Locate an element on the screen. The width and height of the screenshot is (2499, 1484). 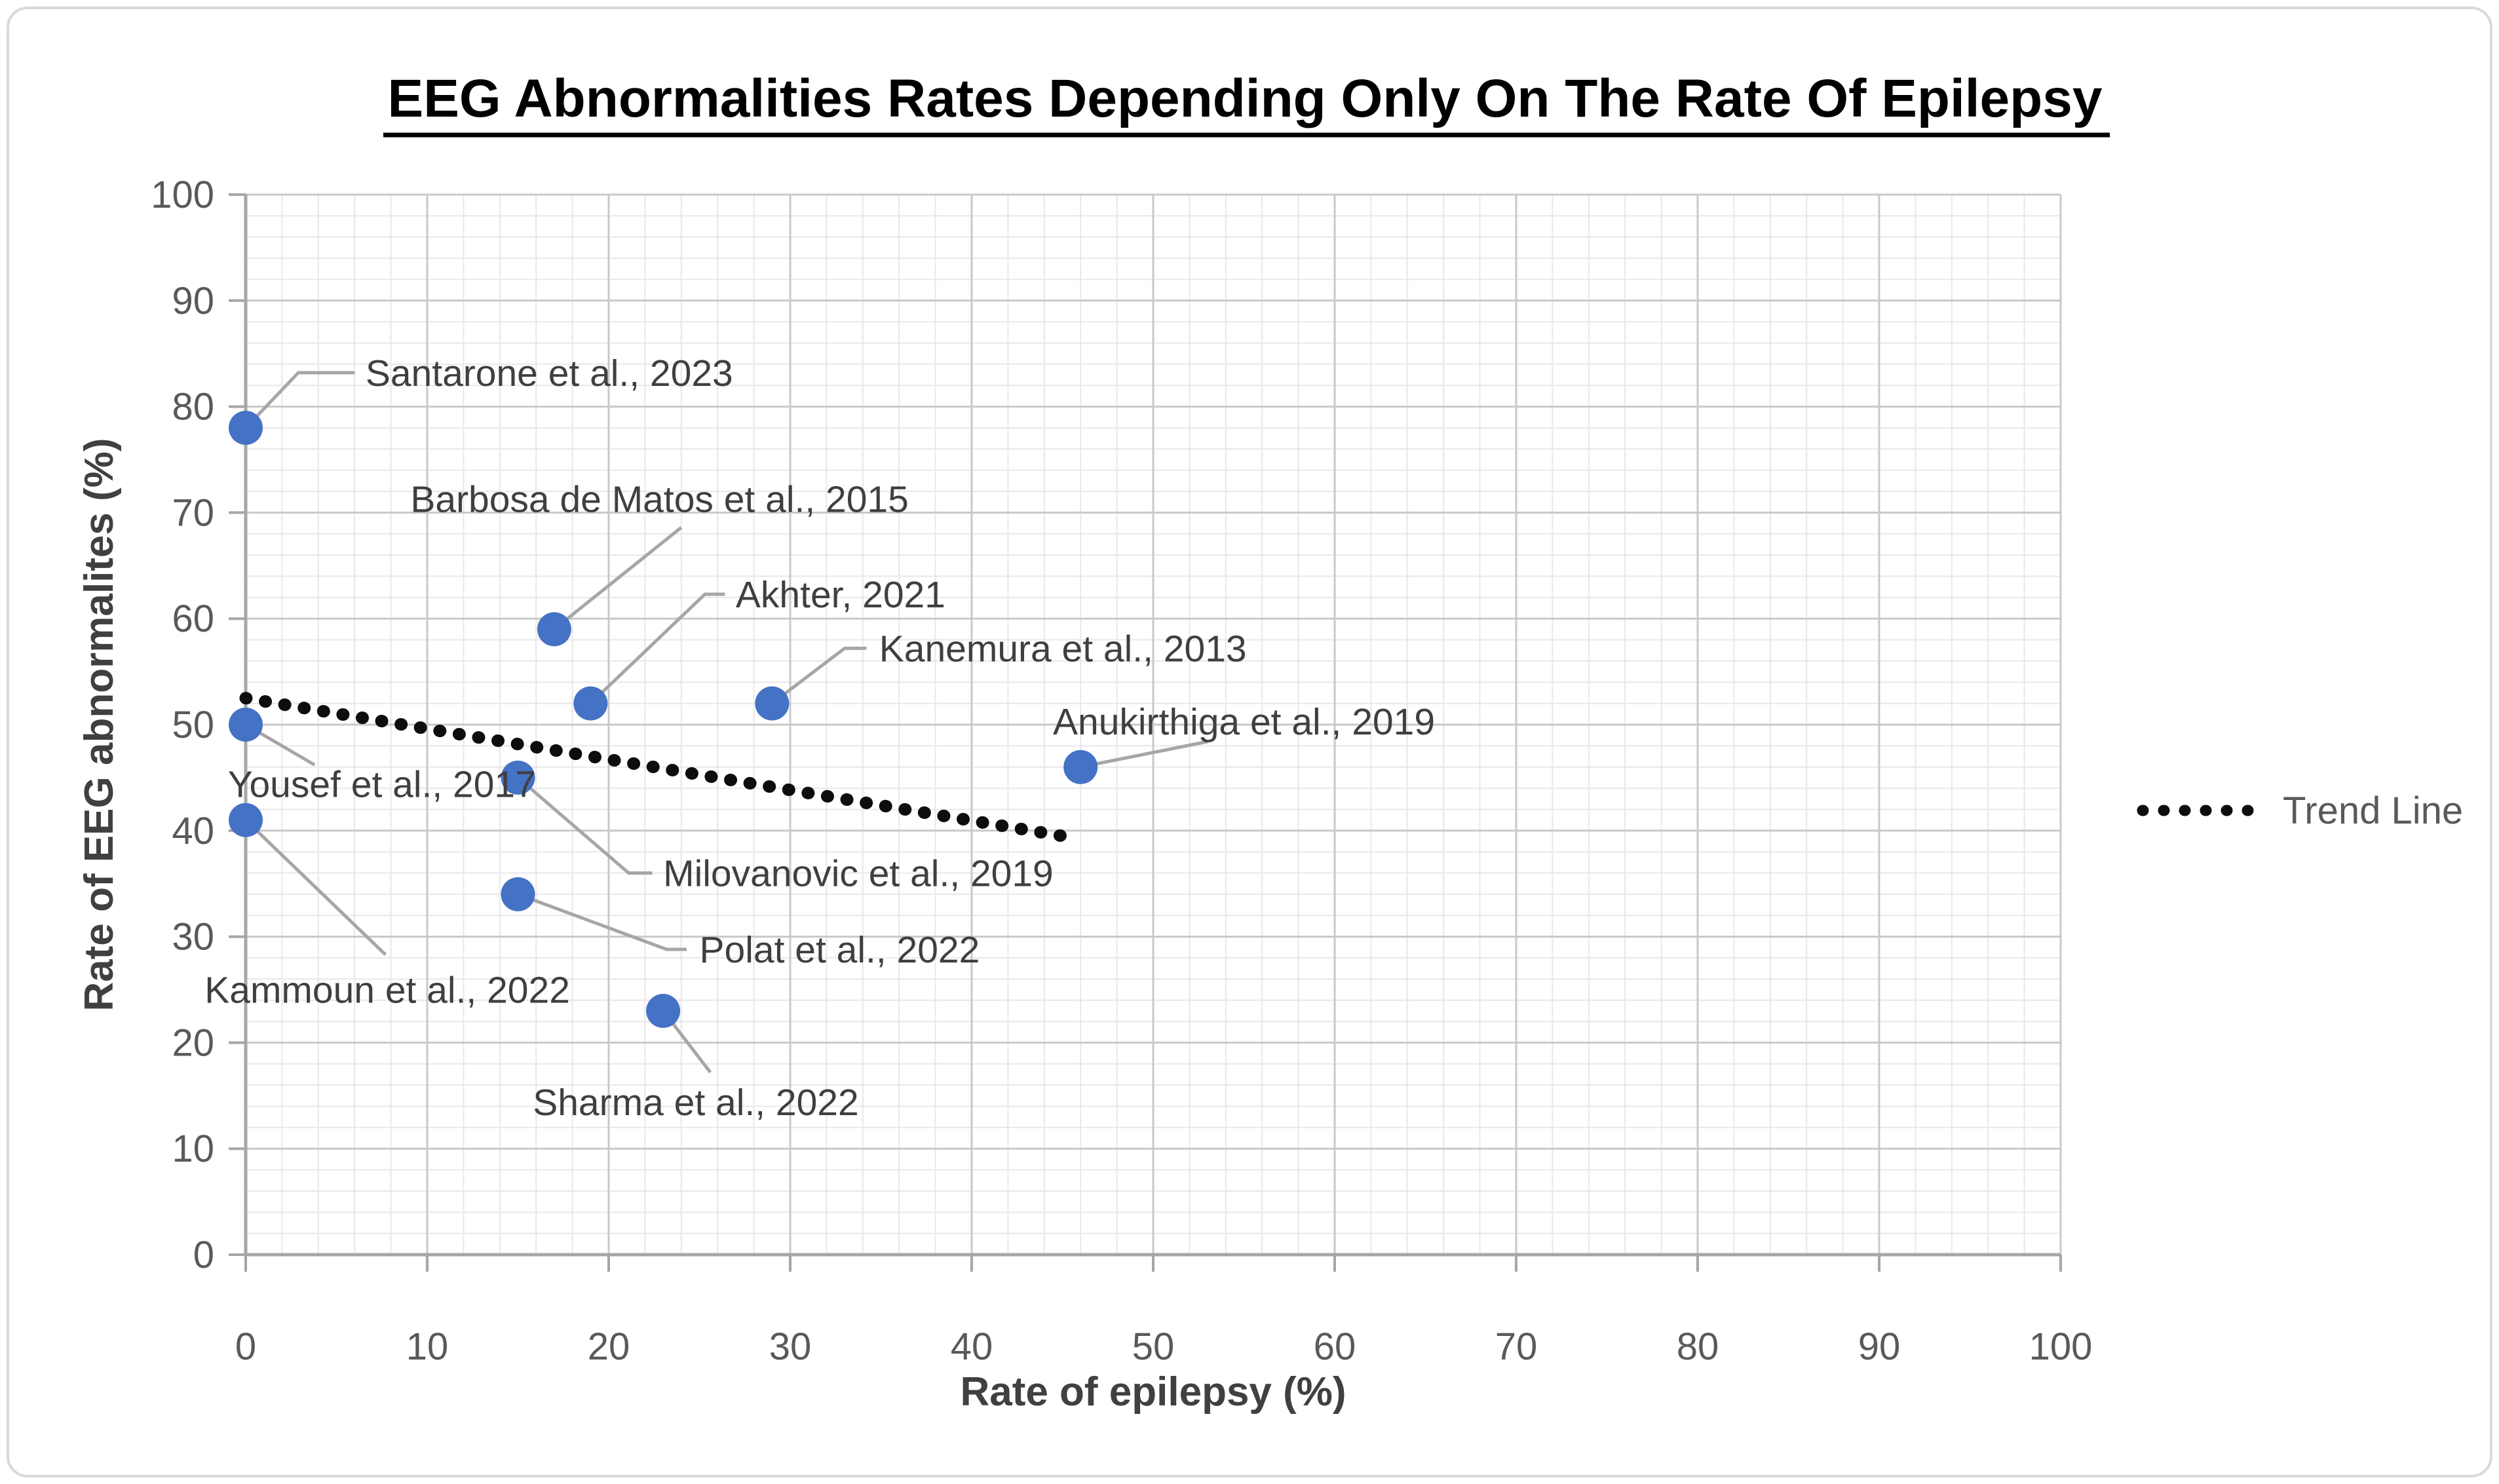
data-point-label: Sharma et al., 2022 is located at coordinates (695, 1103).